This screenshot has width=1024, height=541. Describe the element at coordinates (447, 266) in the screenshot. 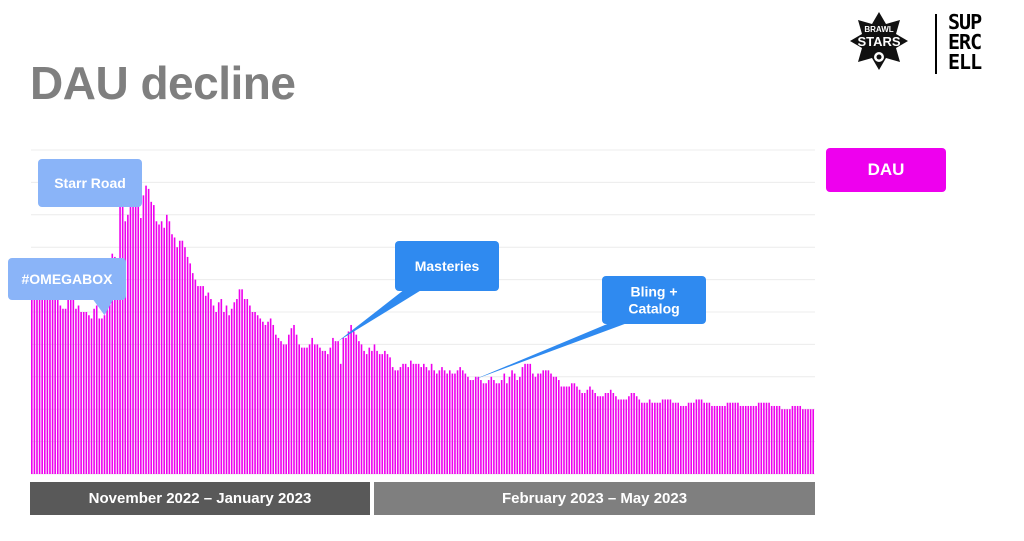

I see `callout-label: Masteries` at that location.